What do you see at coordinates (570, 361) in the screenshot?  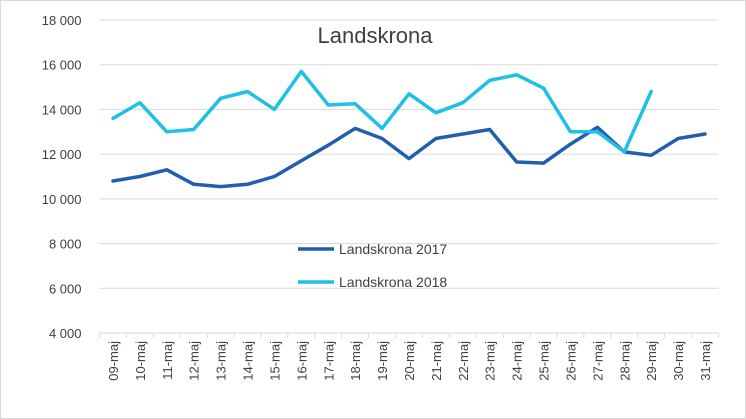 I see `x-tick-label: 26-maj` at bounding box center [570, 361].